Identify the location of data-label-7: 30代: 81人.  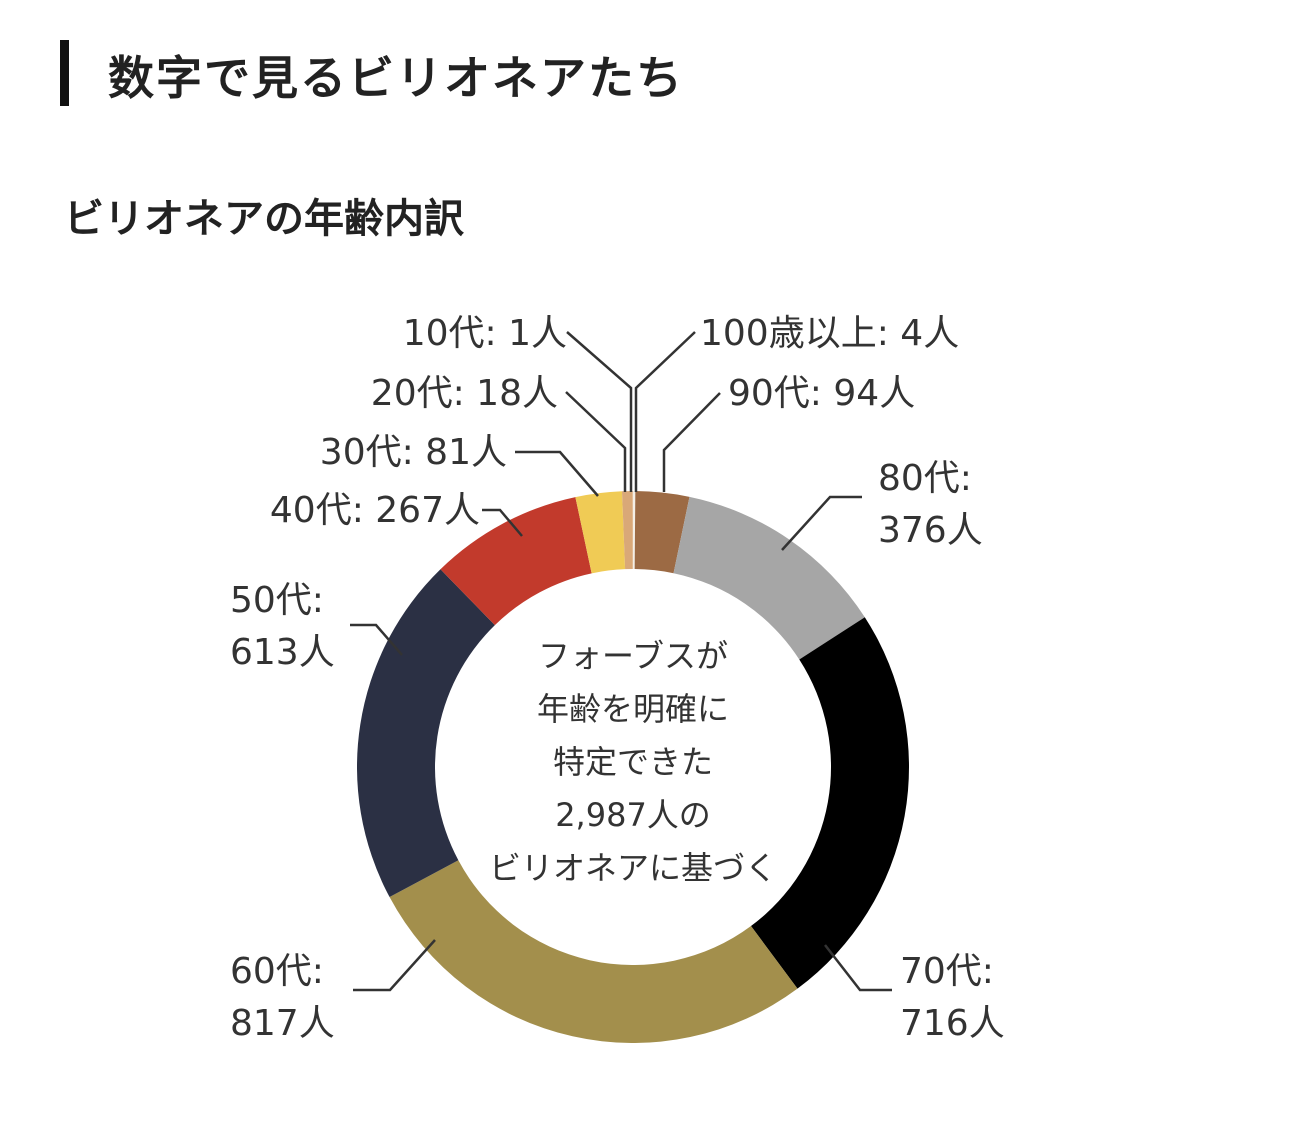
(413, 452).